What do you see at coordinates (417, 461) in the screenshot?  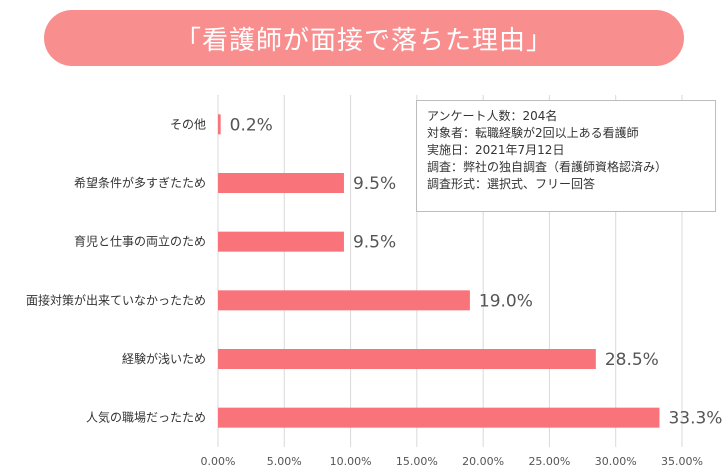 I see `x-tick-label: 15.00%` at bounding box center [417, 461].